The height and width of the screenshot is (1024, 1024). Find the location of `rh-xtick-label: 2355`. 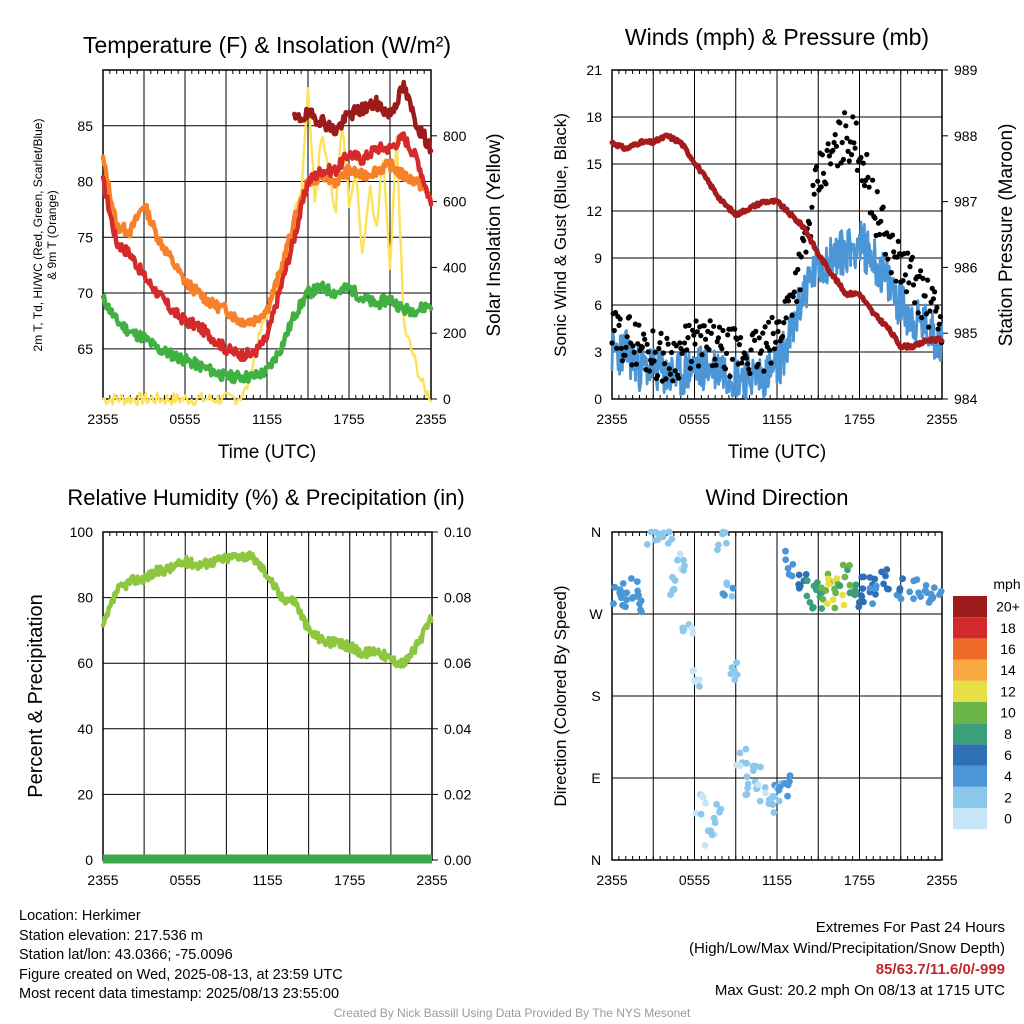

rh-xtick-label: 2355 is located at coordinates (102, 880).